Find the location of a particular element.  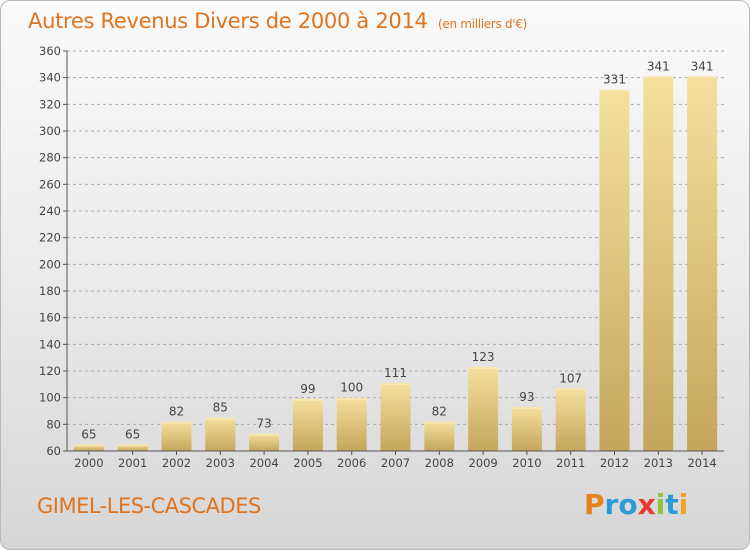

x-tick-label: 2007 is located at coordinates (395, 463).